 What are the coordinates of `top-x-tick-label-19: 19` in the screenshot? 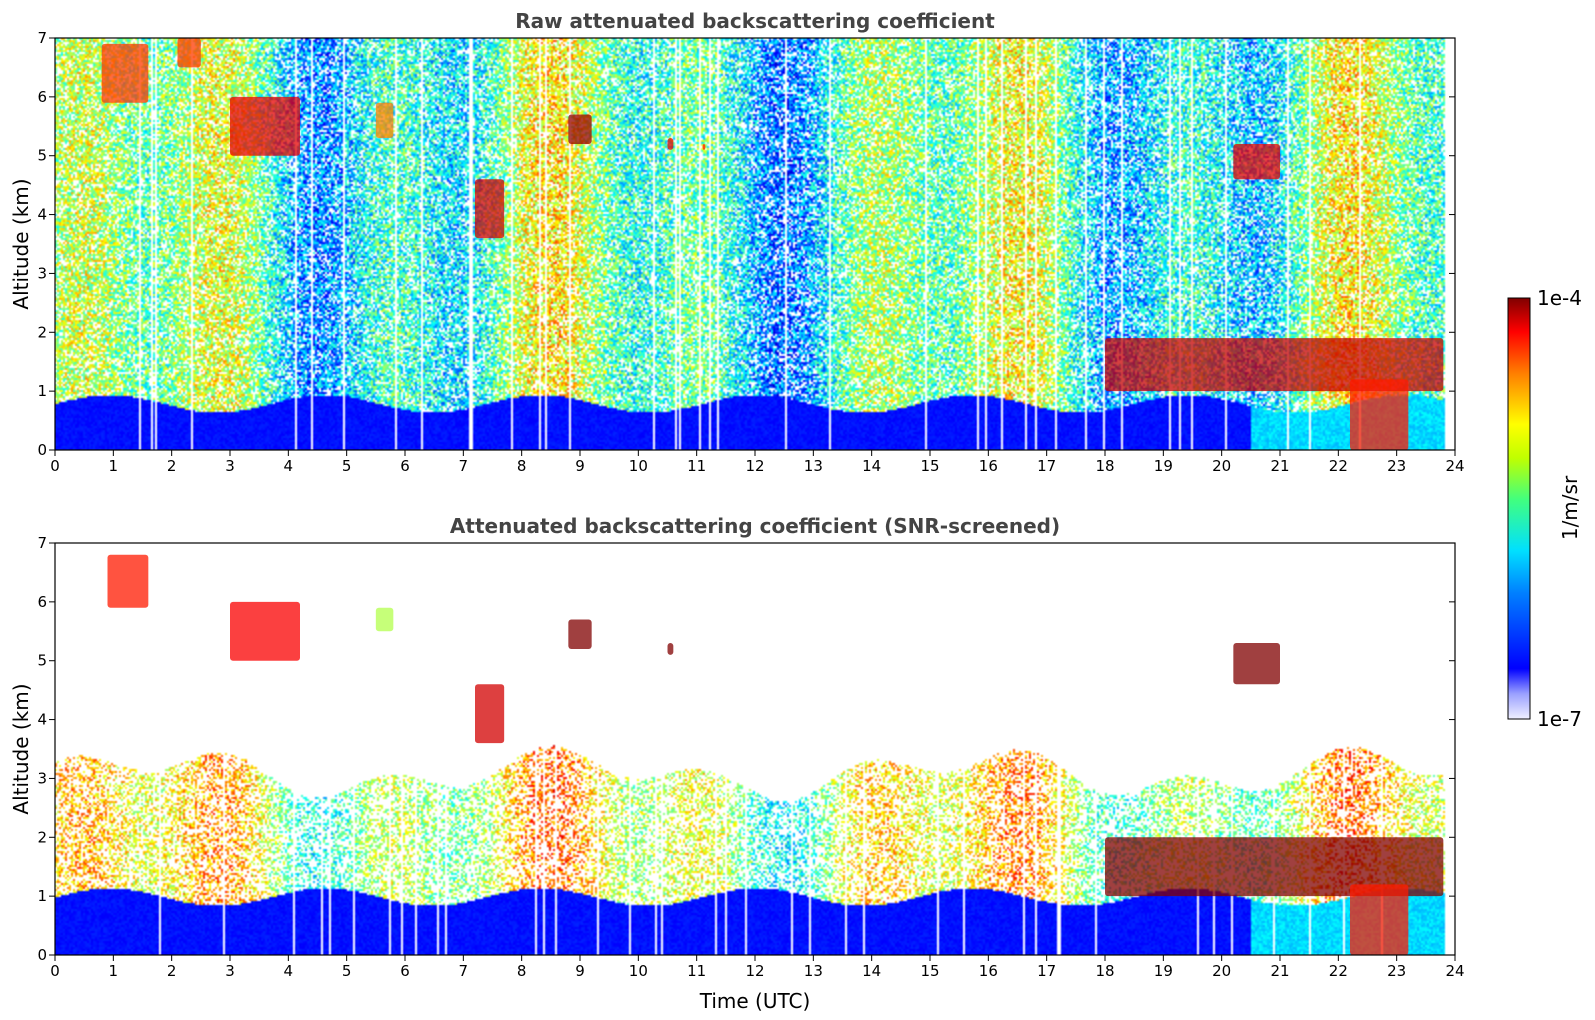 It's located at (1163, 466).